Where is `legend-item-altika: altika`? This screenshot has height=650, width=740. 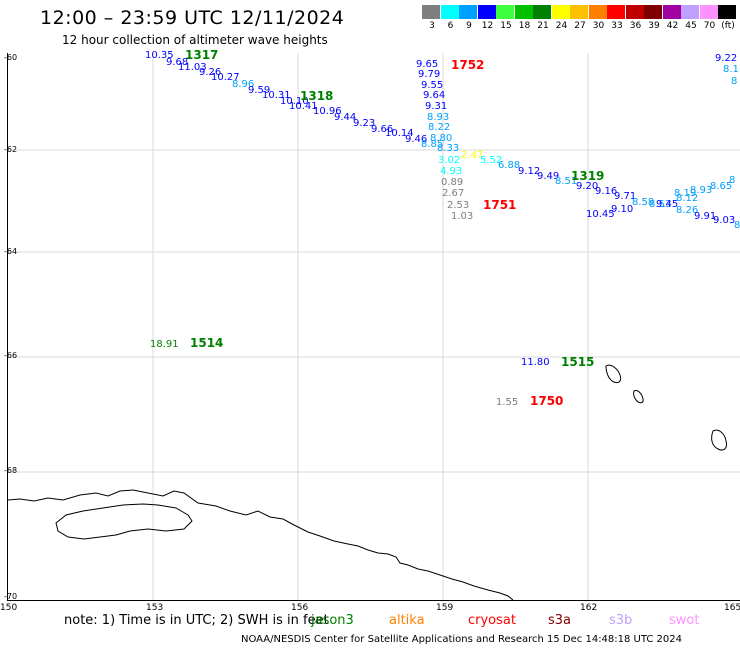
legend-item-altika: altika is located at coordinates (407, 620).